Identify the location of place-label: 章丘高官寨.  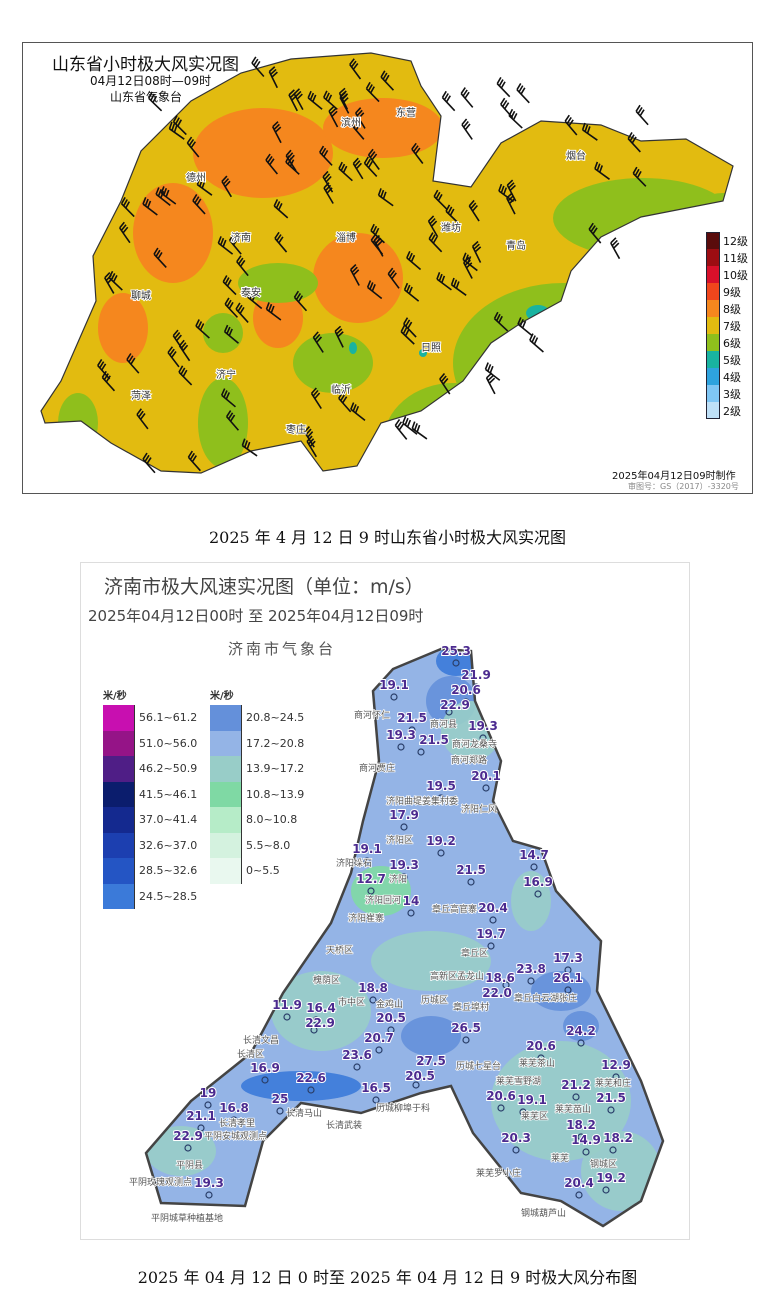
(454, 909).